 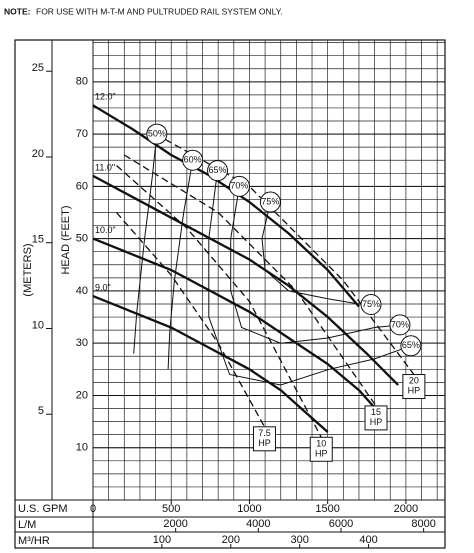 I want to click on y2-axis-title: (METERS), so click(x=28, y=269).